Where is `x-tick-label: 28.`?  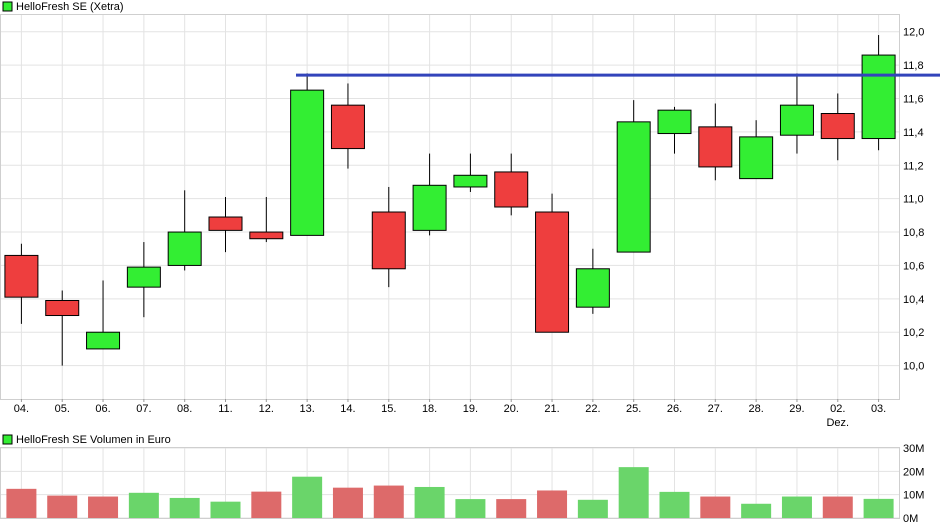 x-tick-label: 28. is located at coordinates (755, 409).